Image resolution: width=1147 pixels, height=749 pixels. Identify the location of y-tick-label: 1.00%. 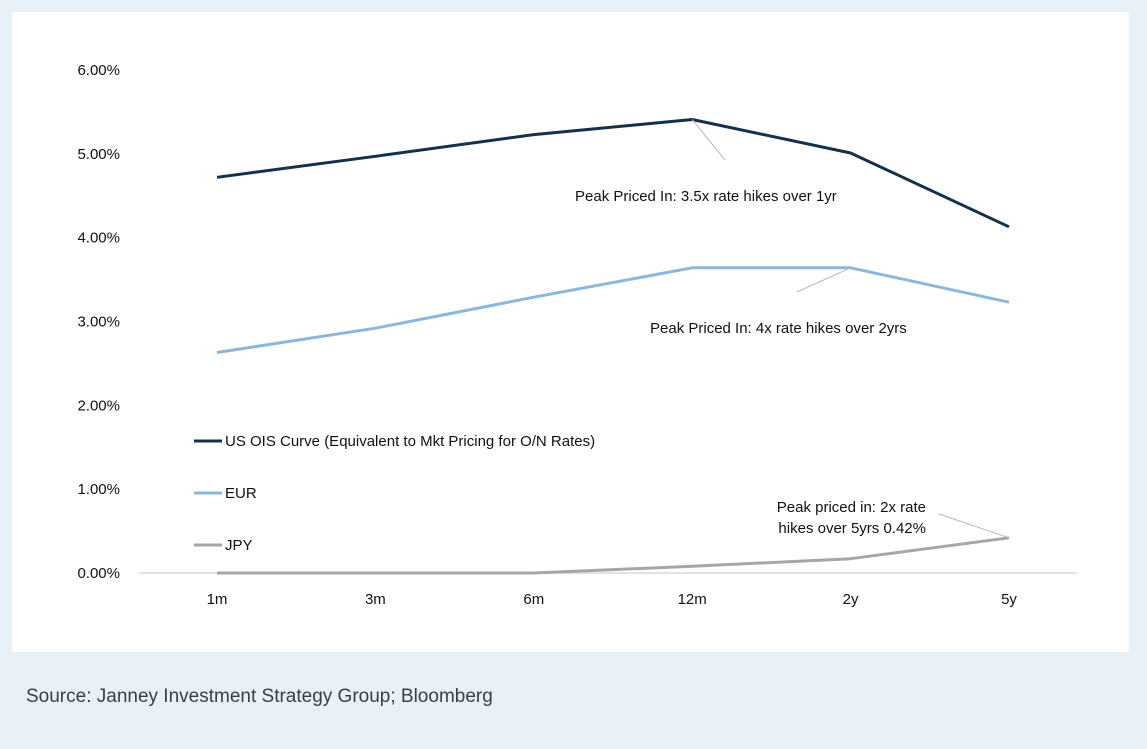
(98, 489).